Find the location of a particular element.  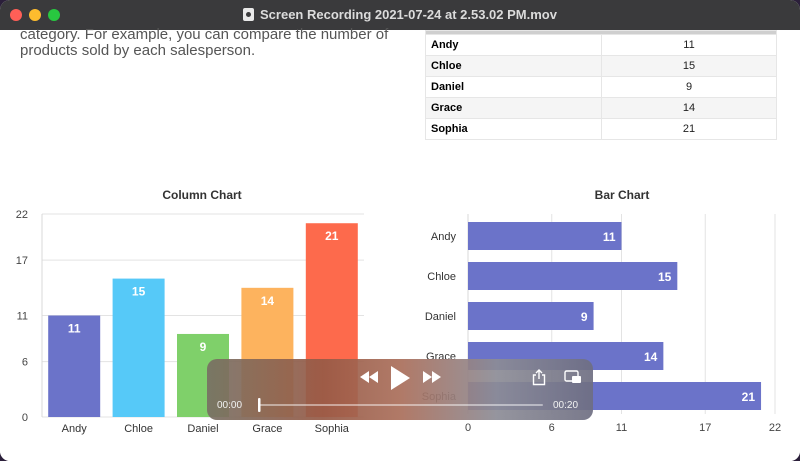

column-y-tick-label: 0 is located at coordinates (25, 418).